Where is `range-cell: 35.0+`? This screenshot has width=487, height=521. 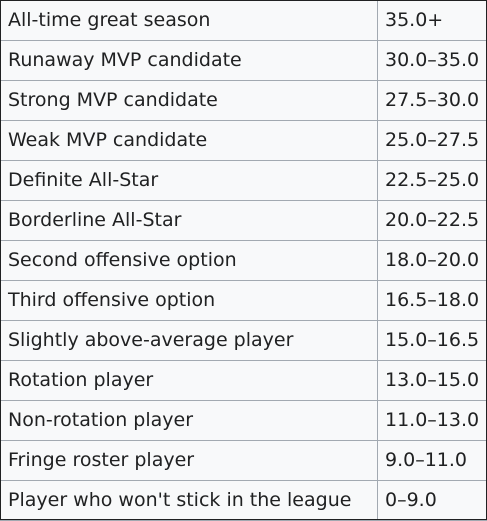 range-cell: 35.0+ is located at coordinates (432, 21).